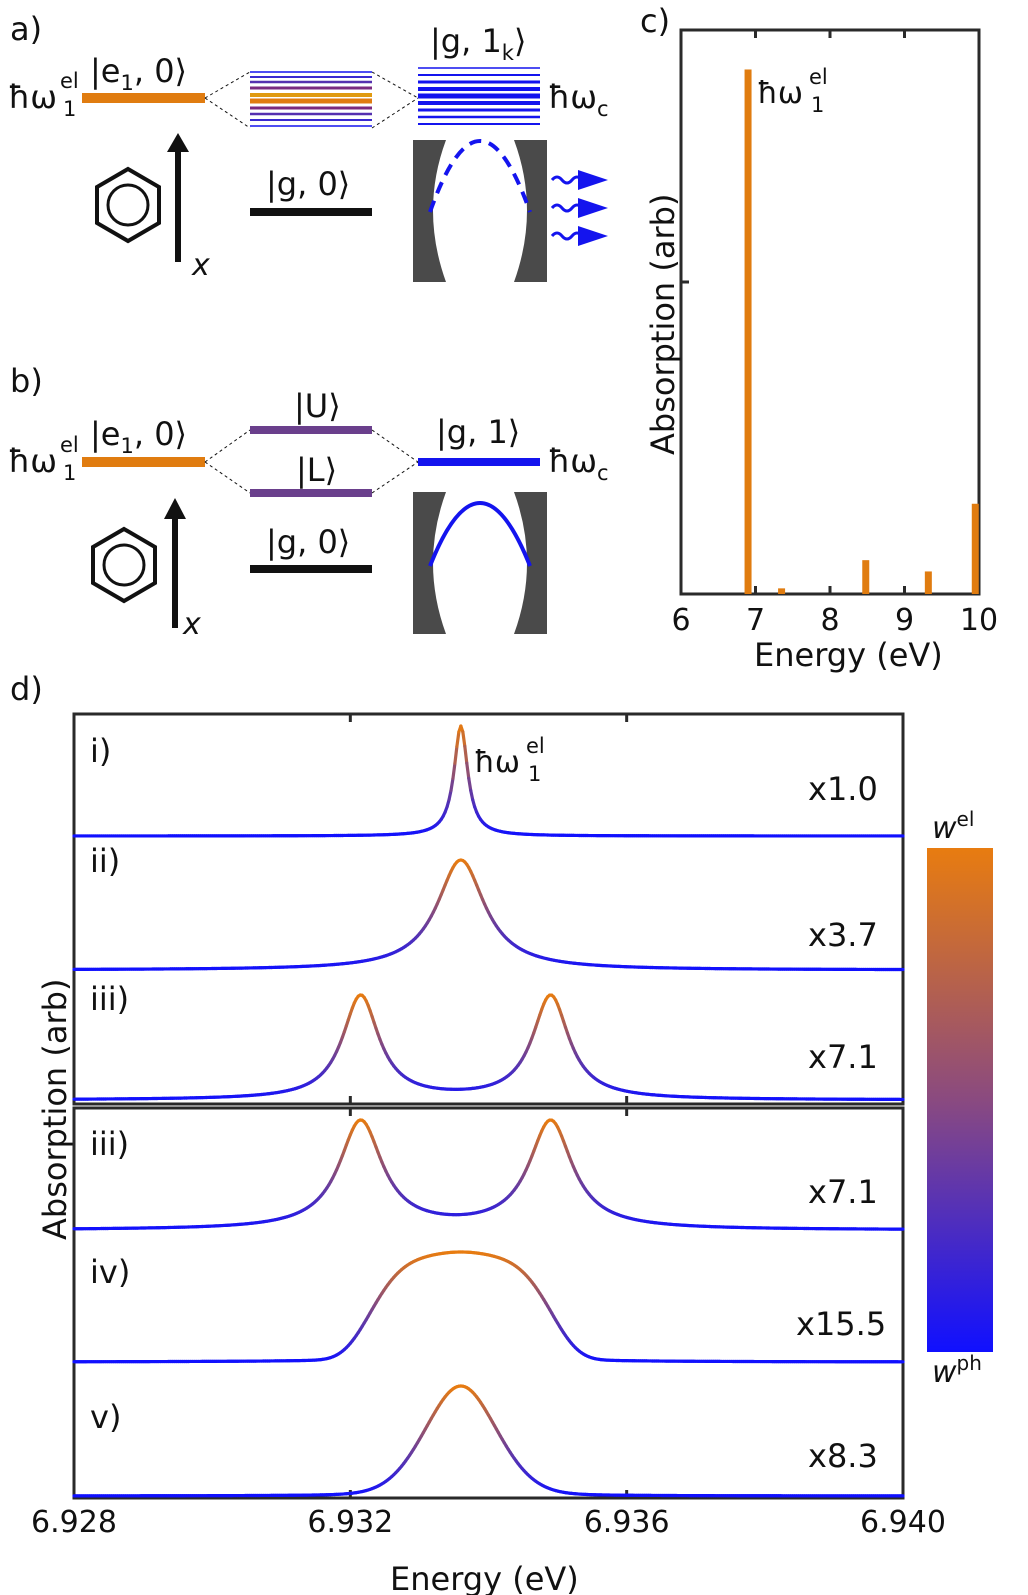 Image resolution: width=1028 pixels, height=1595 pixels. What do you see at coordinates (69, 109) in the screenshot?
I see `hw-el-sub-a: 1` at bounding box center [69, 109].